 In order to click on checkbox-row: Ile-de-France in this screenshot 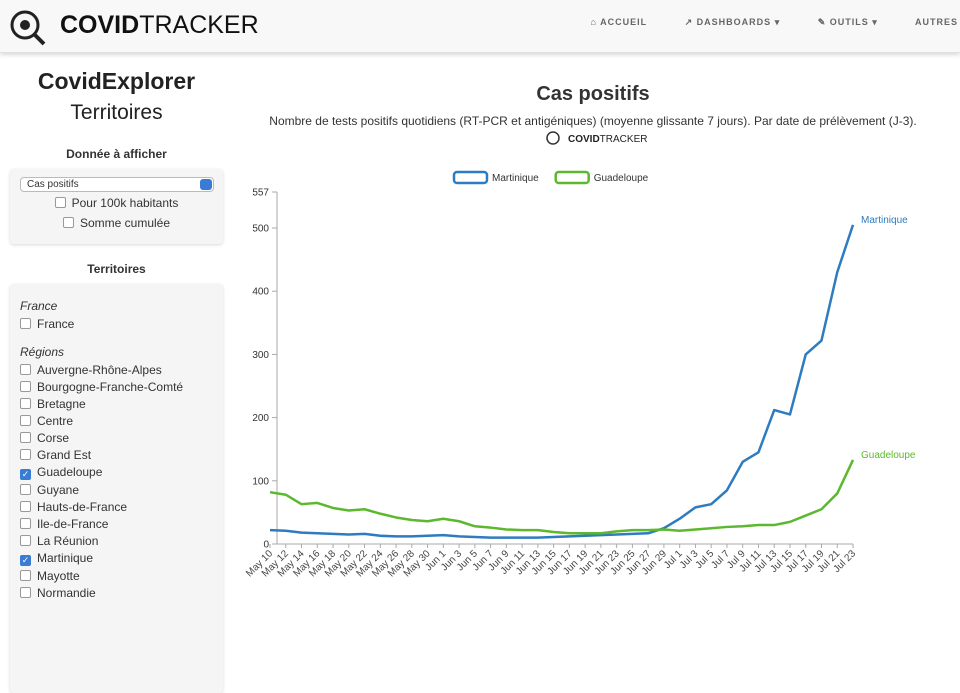, I will do `click(116, 524)`.